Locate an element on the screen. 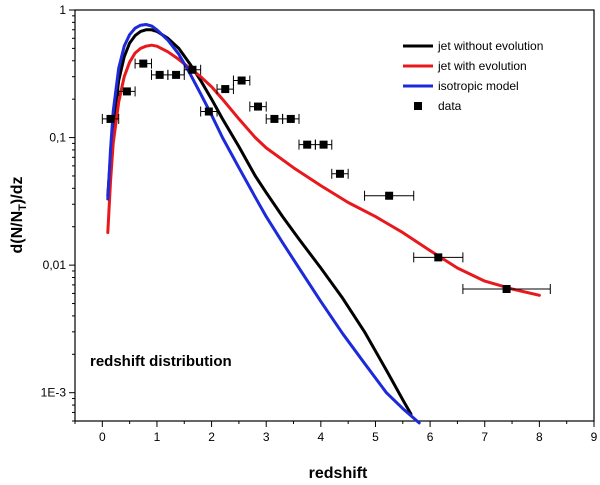  y-tick-label-1: 0,01 is located at coordinates (55, 265).